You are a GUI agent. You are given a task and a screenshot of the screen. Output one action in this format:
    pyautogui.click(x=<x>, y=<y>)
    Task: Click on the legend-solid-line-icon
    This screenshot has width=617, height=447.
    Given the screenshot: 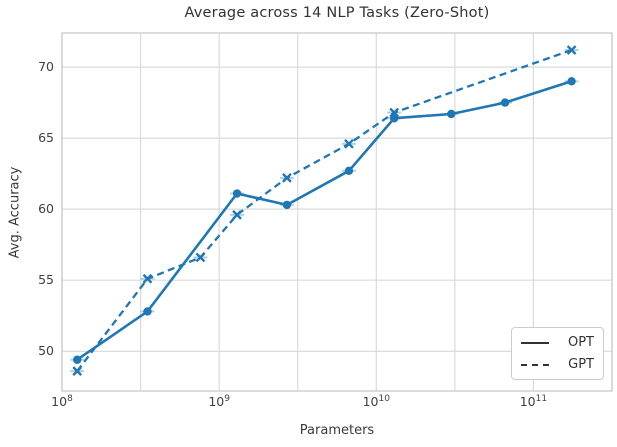 What is the action you would take?
    pyautogui.click(x=535, y=342)
    